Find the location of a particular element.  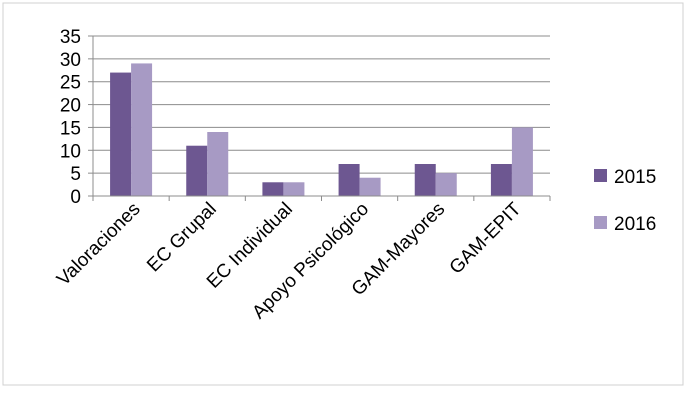

y-tick-label: 20 is located at coordinates (70, 106).